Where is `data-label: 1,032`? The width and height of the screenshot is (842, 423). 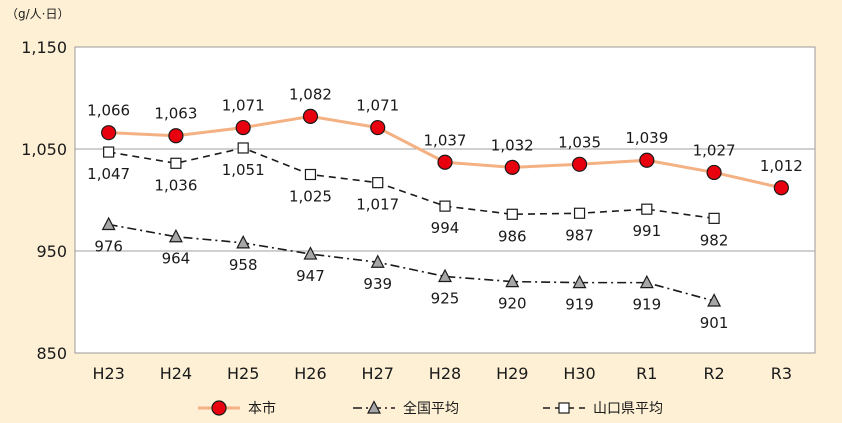 data-label: 1,032 is located at coordinates (512, 145).